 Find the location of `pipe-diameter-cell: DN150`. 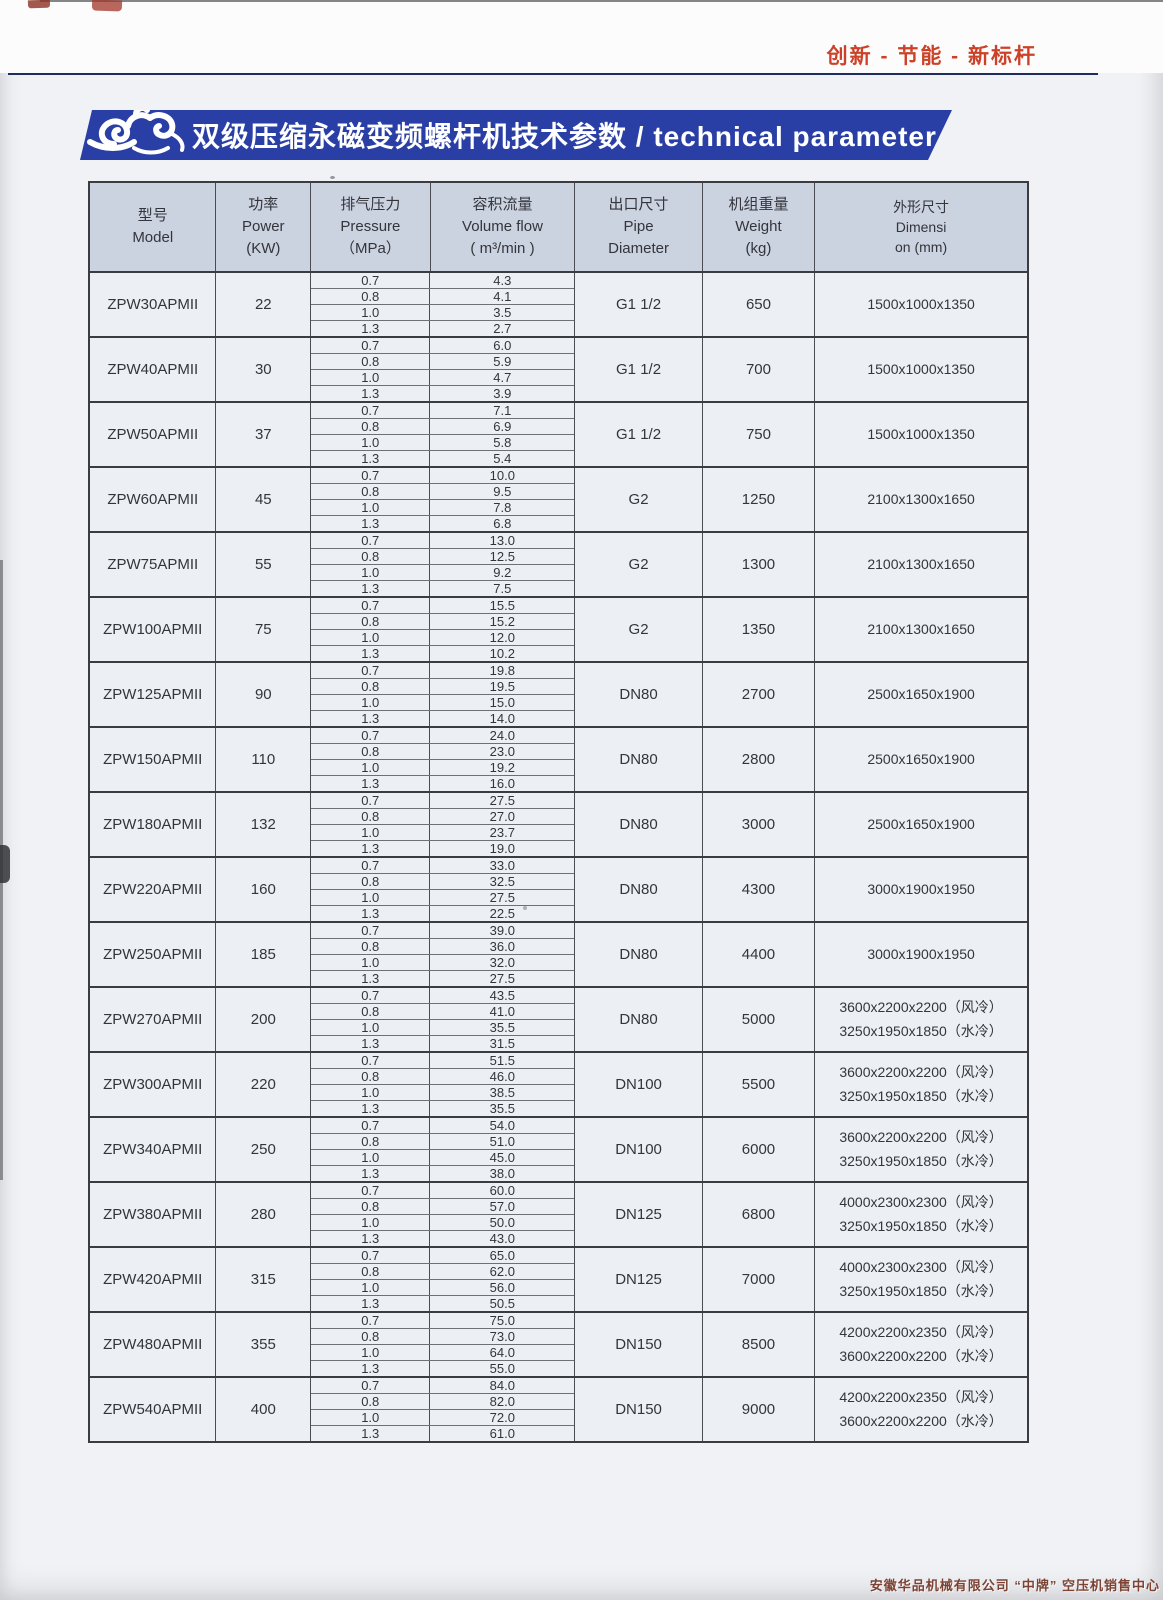

pipe-diameter-cell: DN150 is located at coordinates (639, 1344).